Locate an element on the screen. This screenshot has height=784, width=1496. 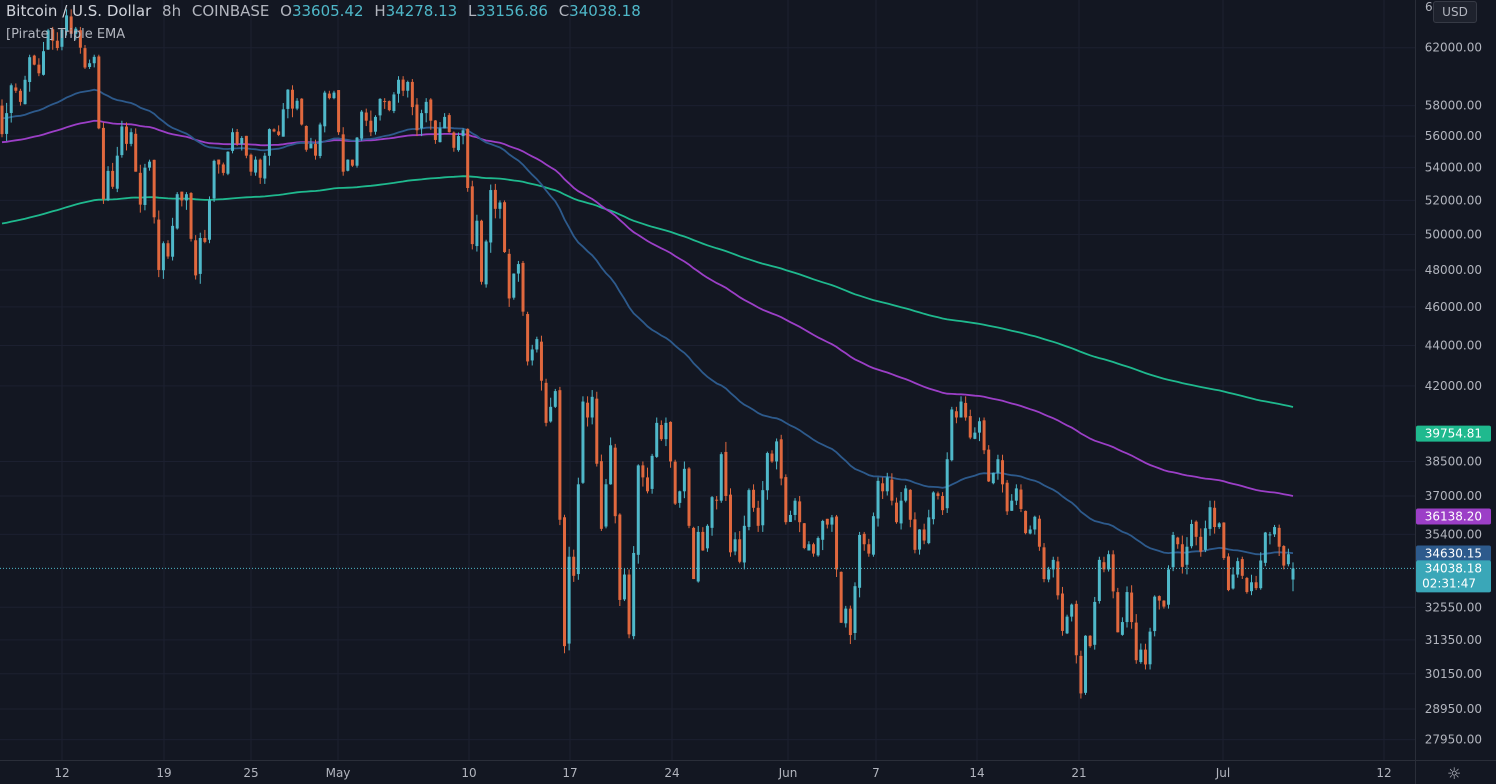
symbol-name: Bitcoin / U.S. Dollar is located at coordinates (79, 11).